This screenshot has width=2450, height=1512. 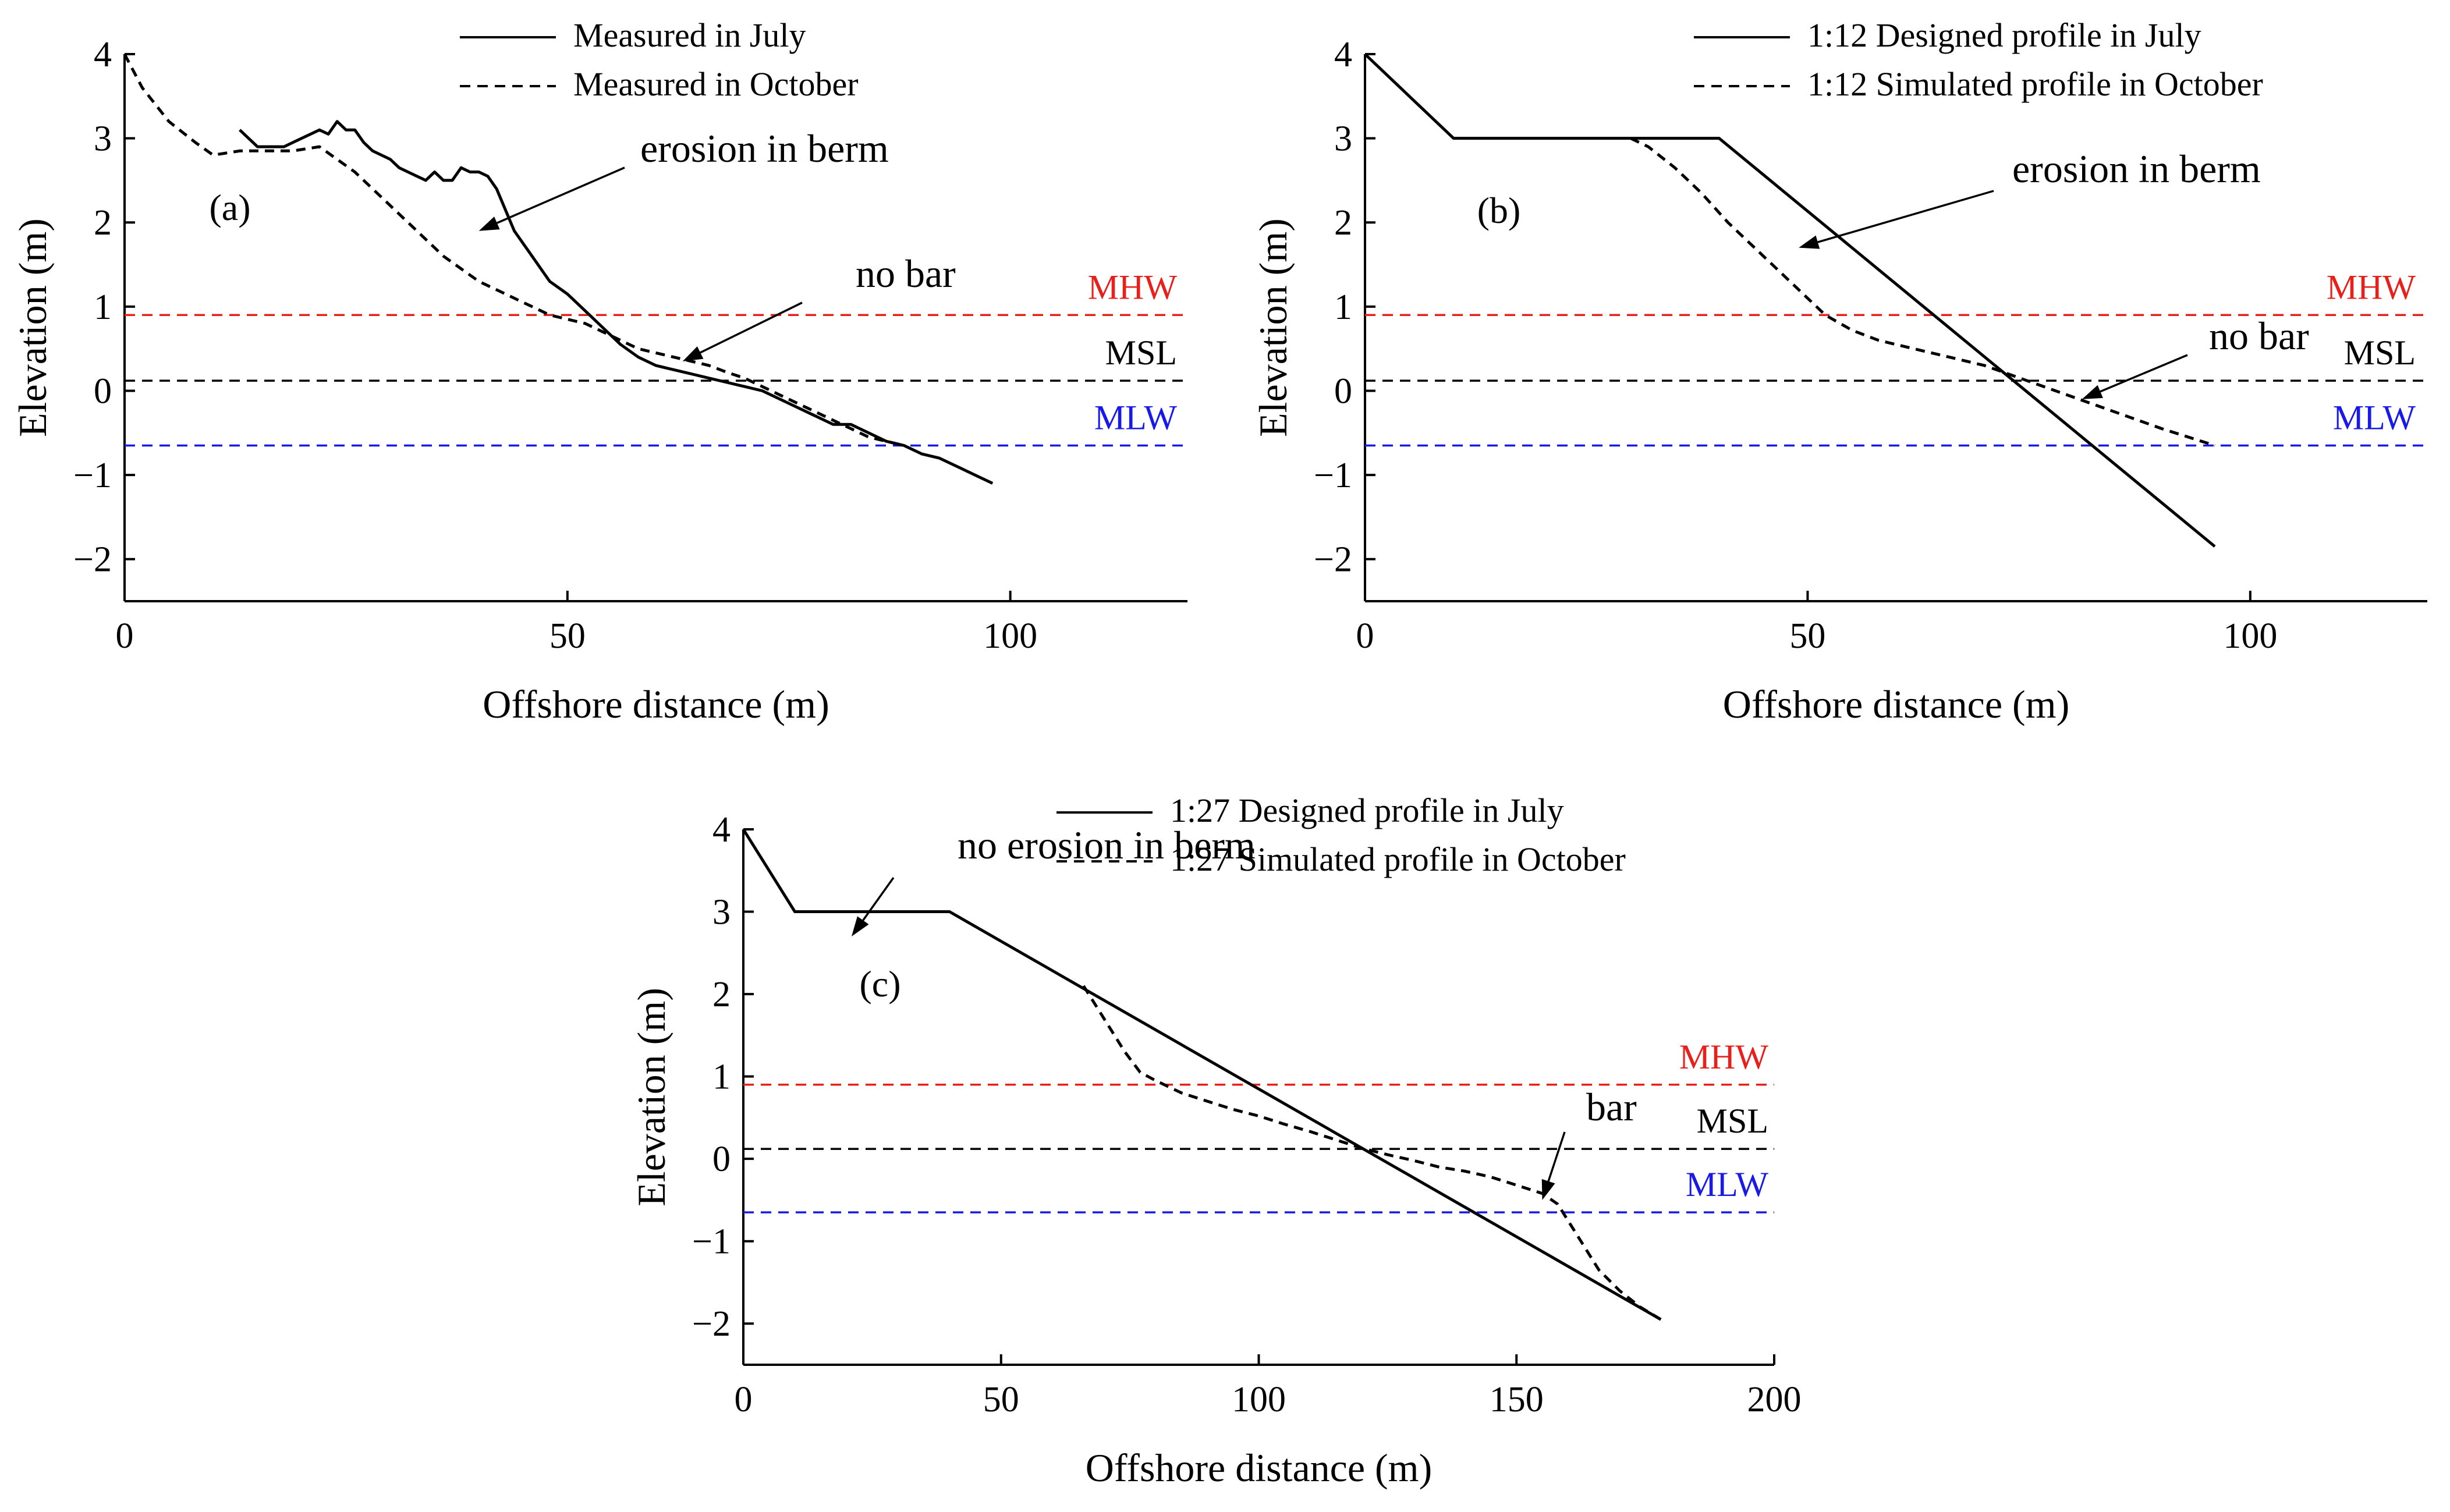 I want to click on legend-label-1: 1:12 Designed profile in July, so click(x=2004, y=35).